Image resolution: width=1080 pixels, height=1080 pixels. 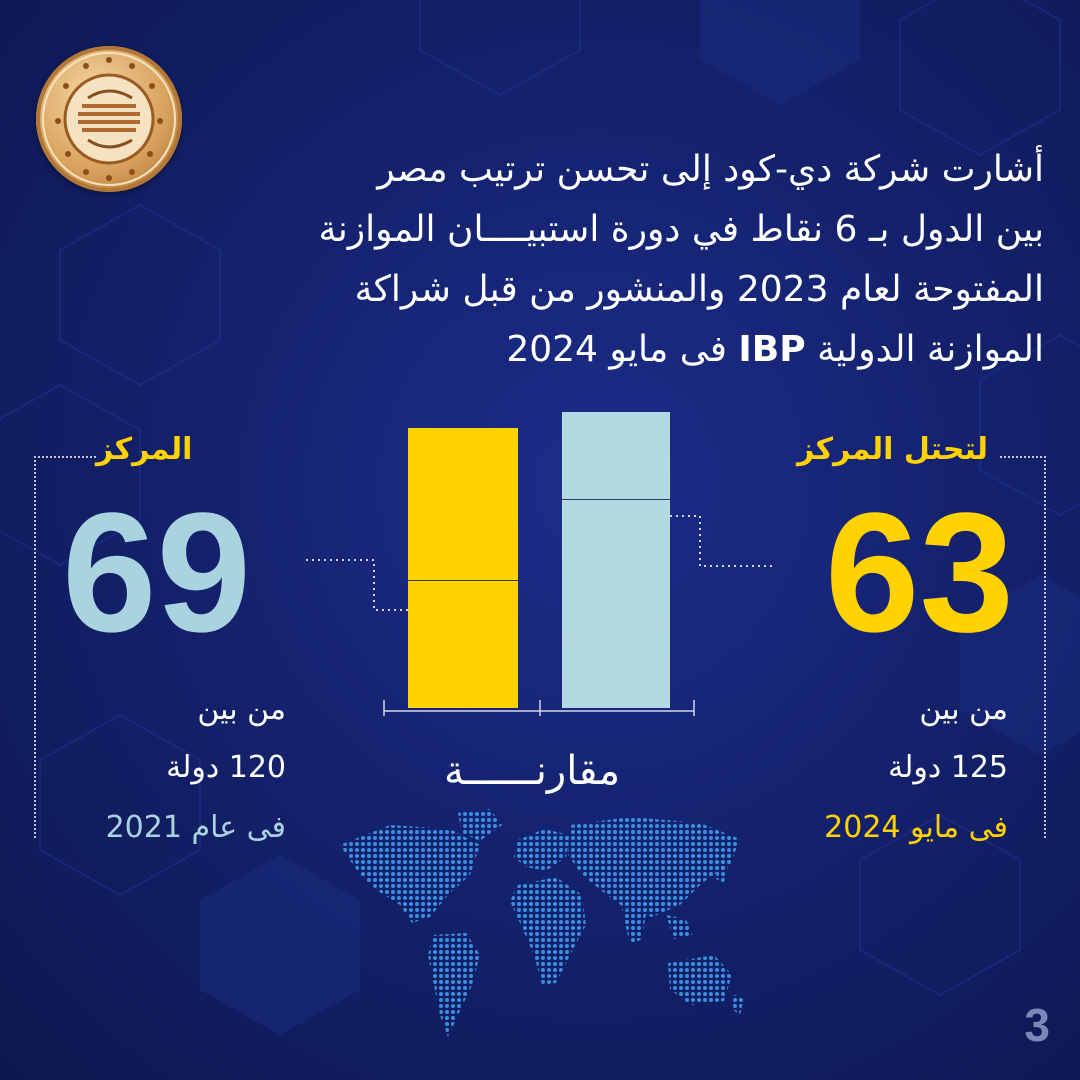 I want to click on headline-line-4a: الموازنة الدولية, so click(x=930, y=349).